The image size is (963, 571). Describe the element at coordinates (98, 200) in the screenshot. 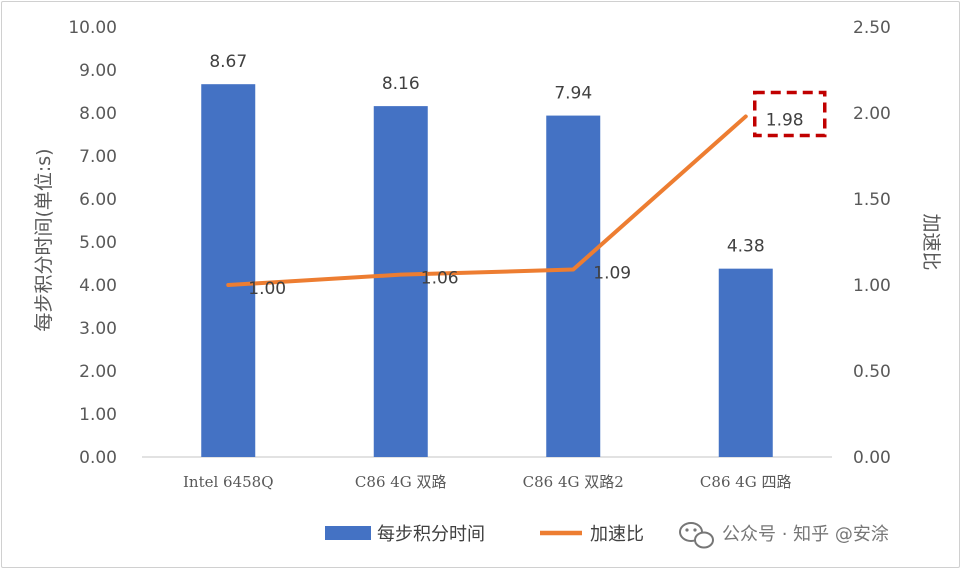

I see `y-tick-label-left: 6.00` at that location.